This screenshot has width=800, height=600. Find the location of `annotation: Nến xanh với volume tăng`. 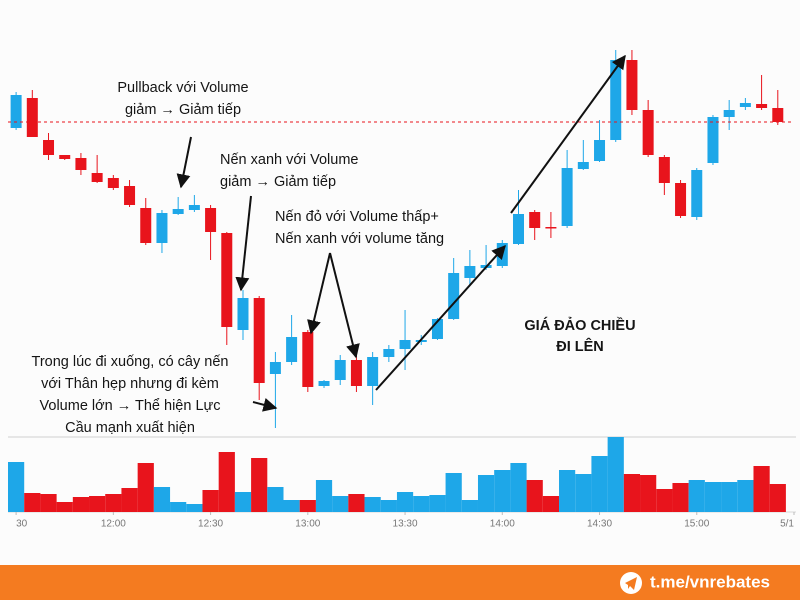

annotation: Nến xanh với volume tăng is located at coordinates (359, 239).